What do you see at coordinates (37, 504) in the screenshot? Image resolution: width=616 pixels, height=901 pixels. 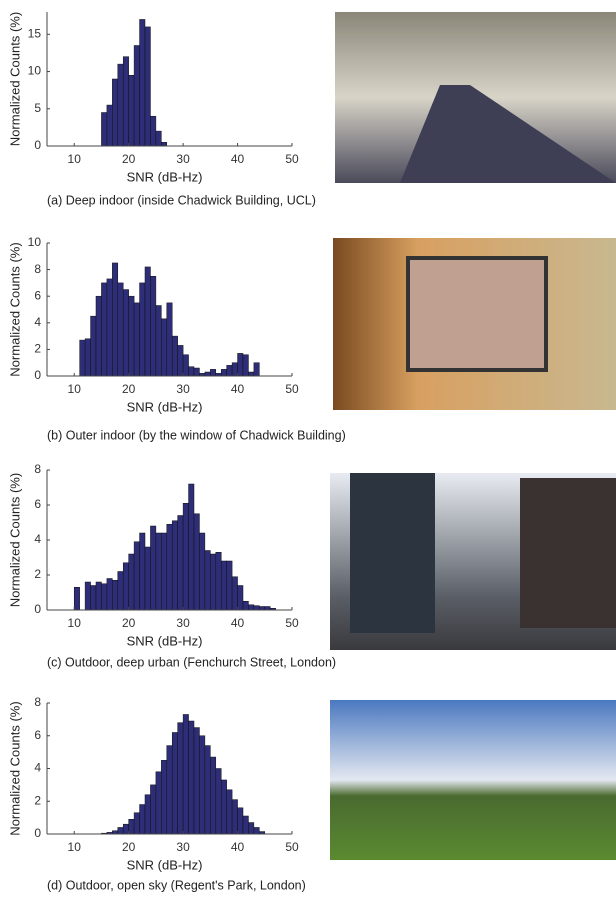 I see `y-tick-label: 6` at bounding box center [37, 504].